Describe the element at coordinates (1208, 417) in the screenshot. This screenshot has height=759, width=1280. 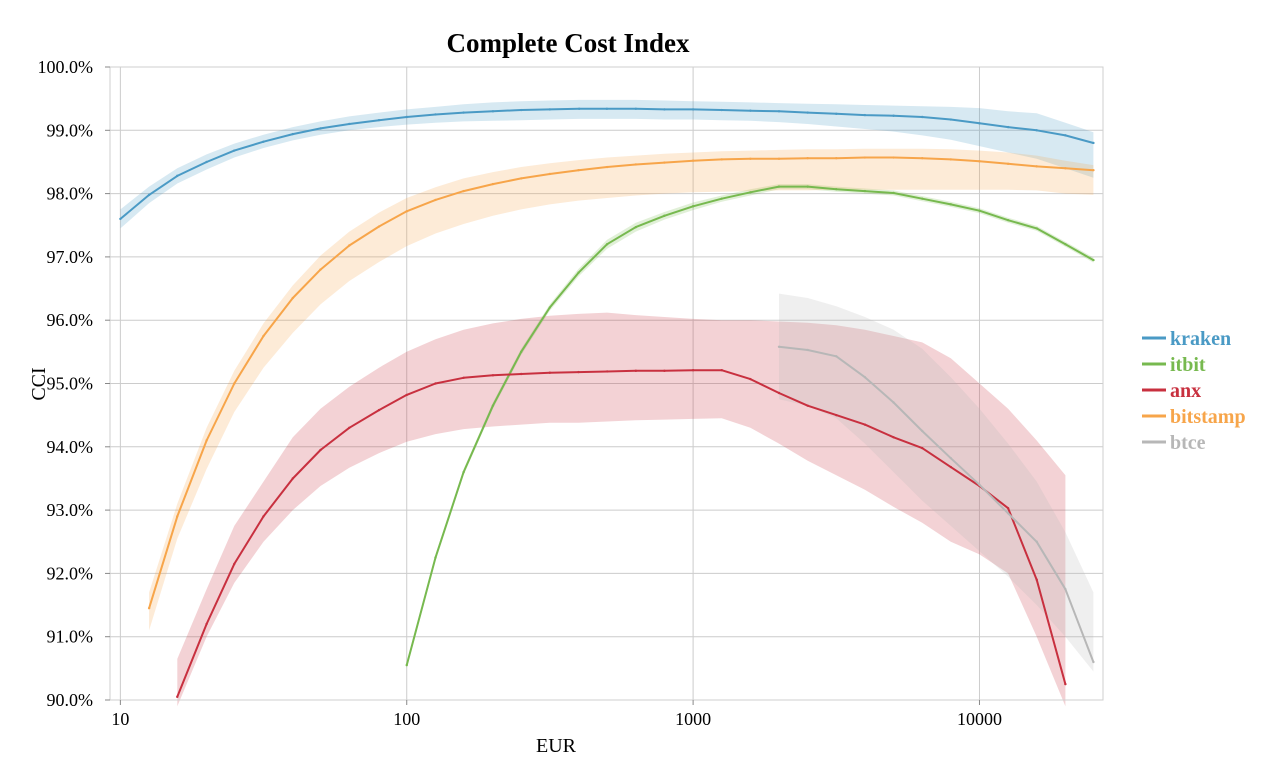
I see `legend-label-bitstamp: bitstamp` at that location.